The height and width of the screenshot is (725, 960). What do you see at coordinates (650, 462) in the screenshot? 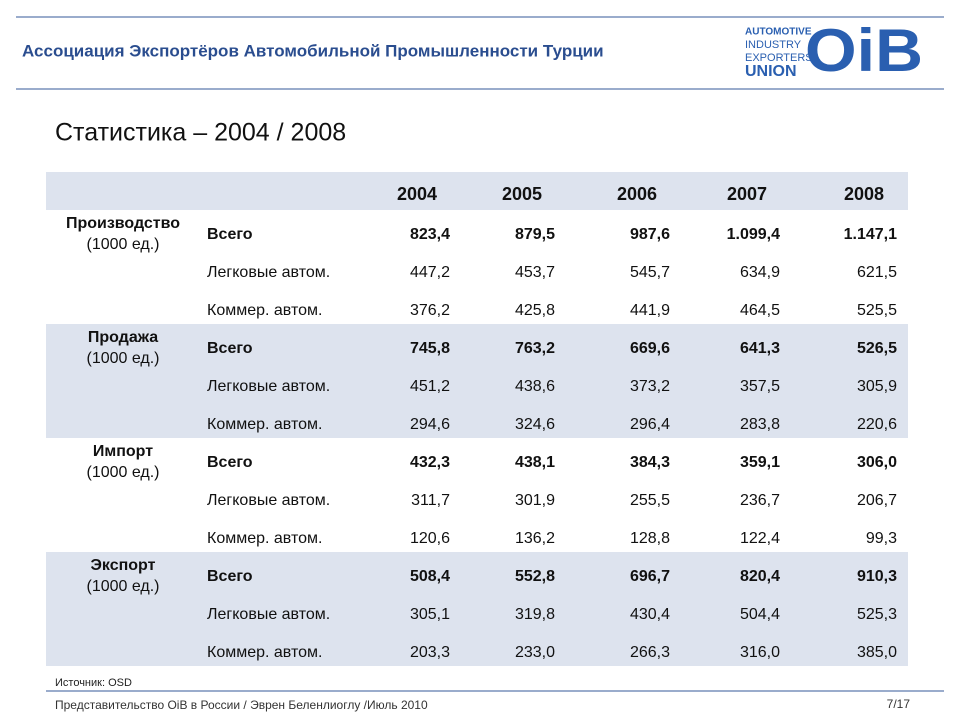
I see `cell-value: 384,3` at bounding box center [650, 462].